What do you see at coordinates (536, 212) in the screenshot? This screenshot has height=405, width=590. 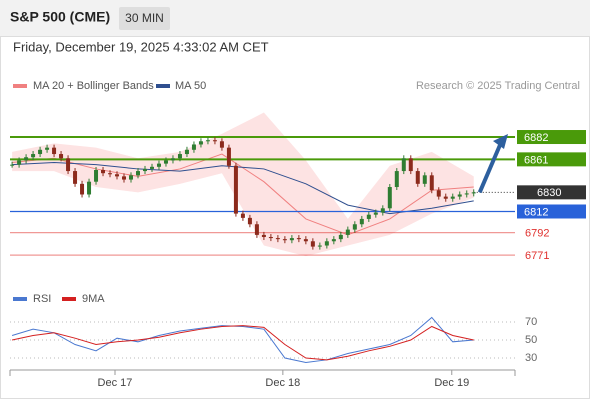 I see `level-label: 6812` at bounding box center [536, 212].